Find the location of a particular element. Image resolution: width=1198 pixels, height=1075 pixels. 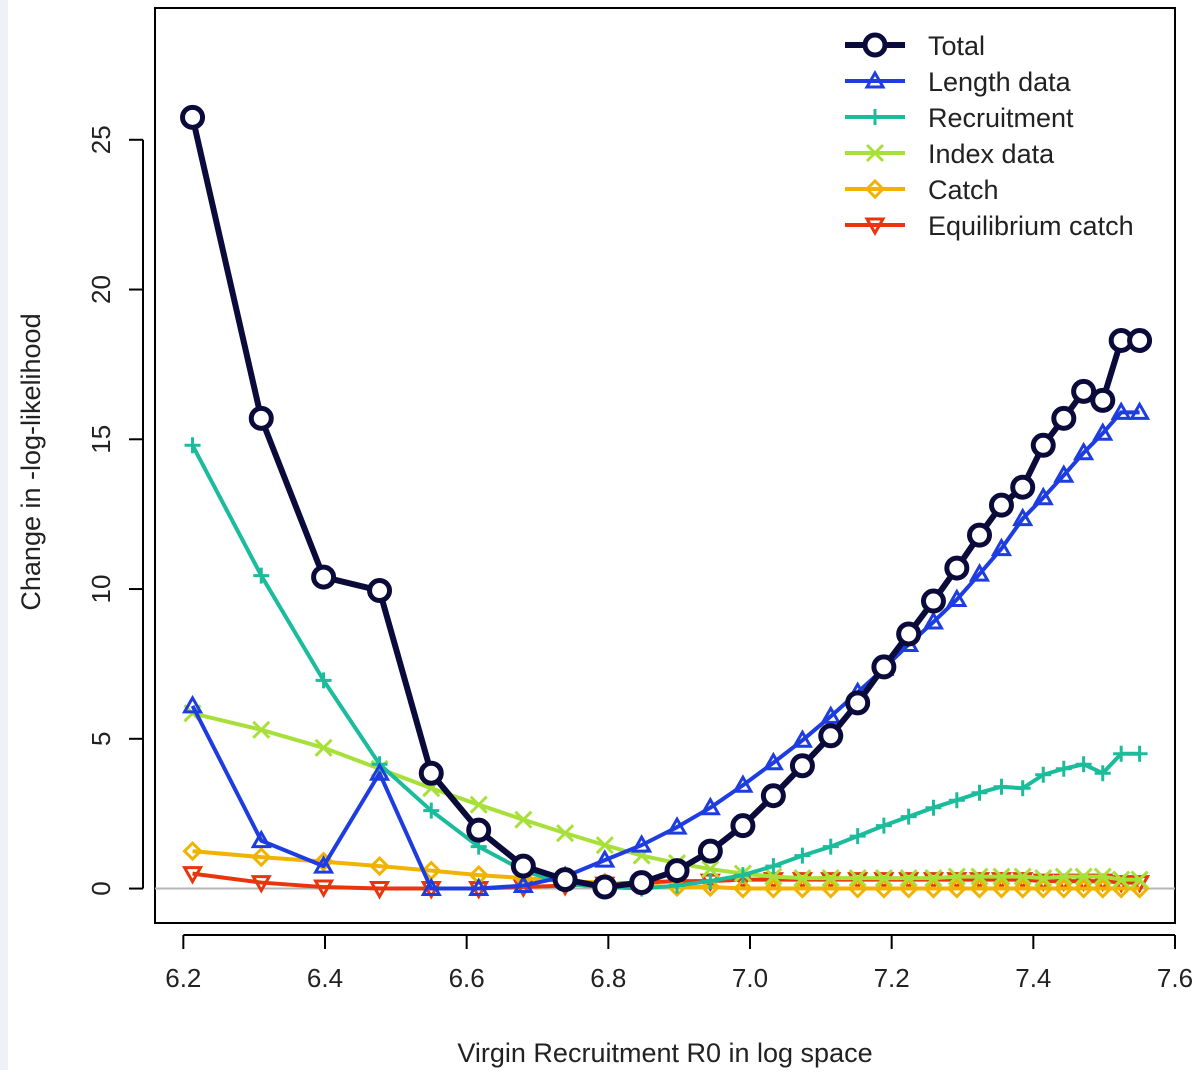

x-tick-label: 6.8 is located at coordinates (608, 978).